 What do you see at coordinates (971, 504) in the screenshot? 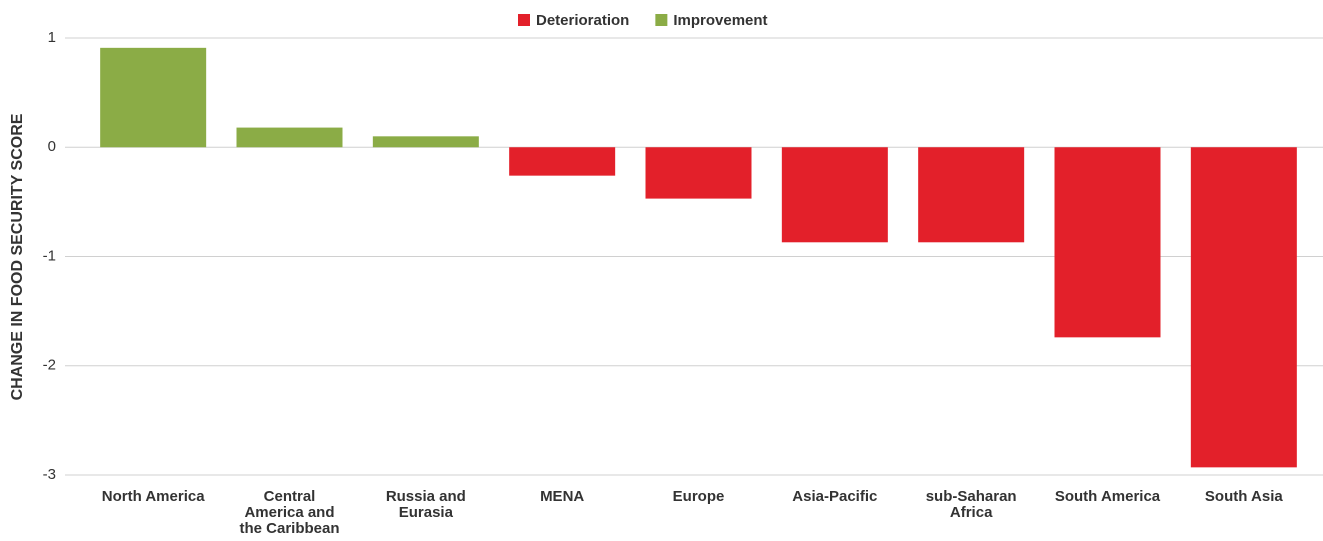
I see `x-tick-label: sub-Saharan Africa` at bounding box center [971, 504].